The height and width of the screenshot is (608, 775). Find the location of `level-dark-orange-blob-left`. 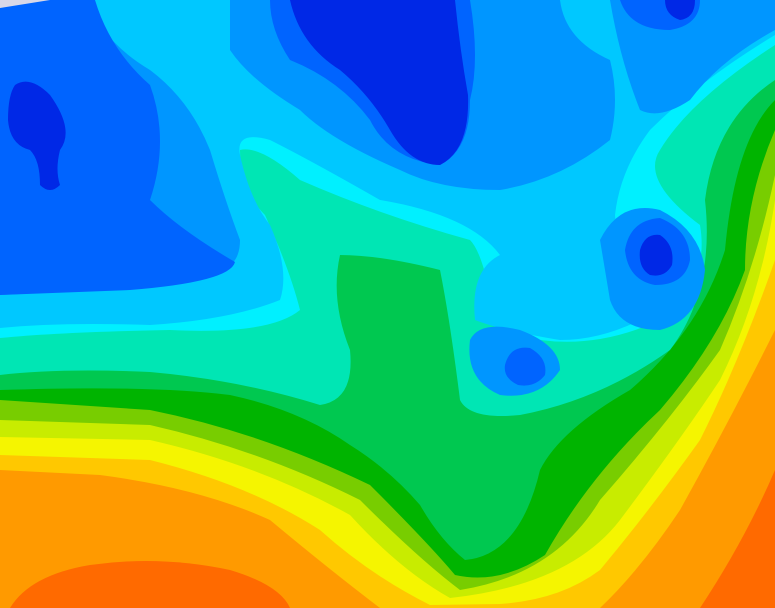

level-dark-orange-blob-left is located at coordinates (150, 584).